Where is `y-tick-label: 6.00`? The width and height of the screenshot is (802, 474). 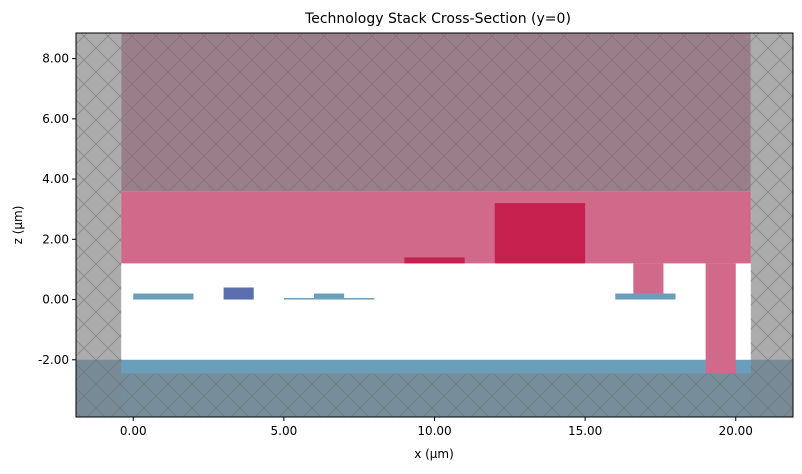 y-tick-label: 6.00 is located at coordinates (55, 119).